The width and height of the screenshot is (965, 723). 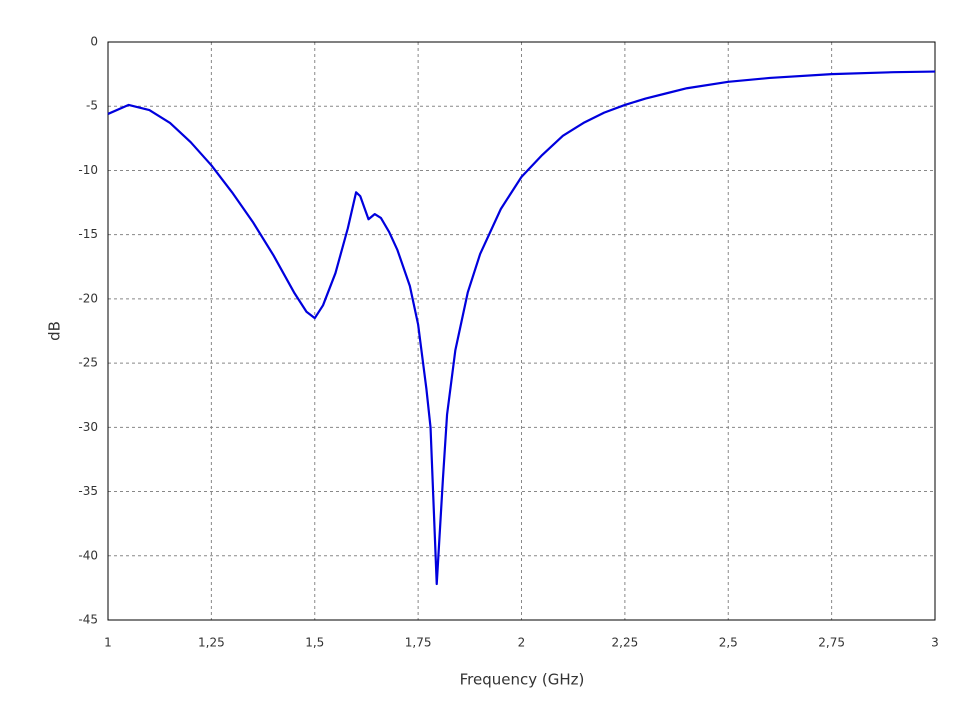 I want to click on x-tick-label: 2,5, so click(x=728, y=643).